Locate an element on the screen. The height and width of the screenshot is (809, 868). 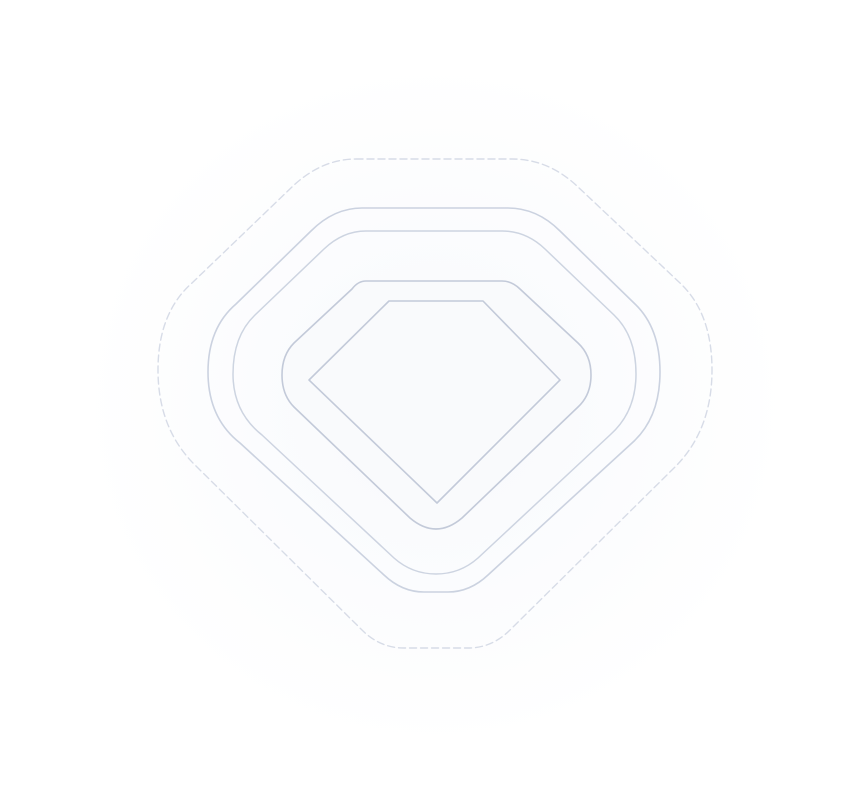
gem-core is located at coordinates (434, 402).